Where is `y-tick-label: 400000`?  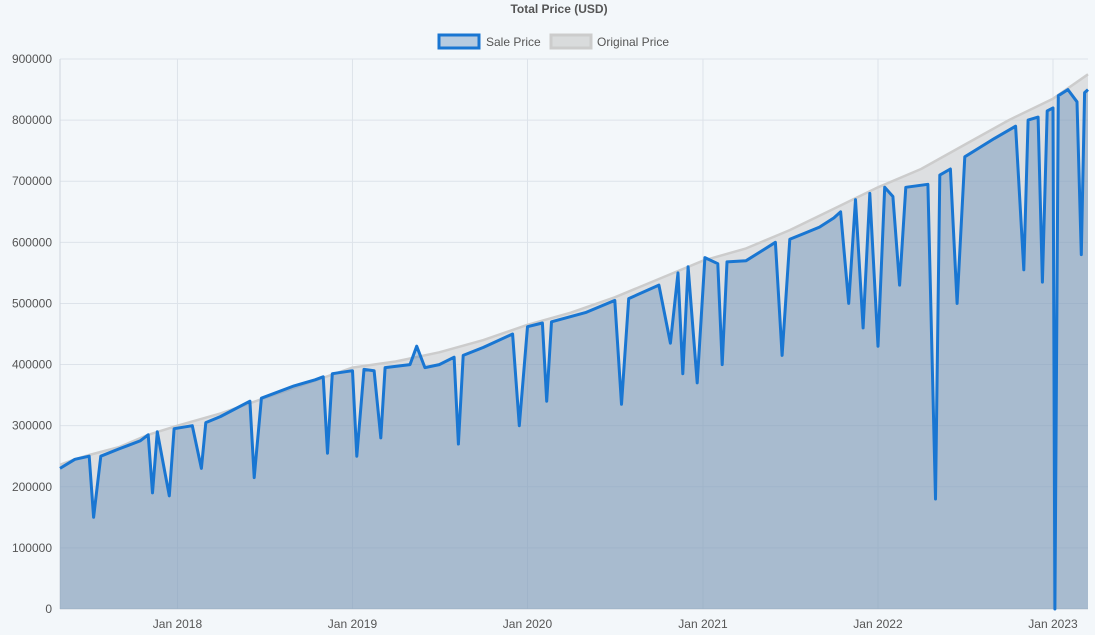 y-tick-label: 400000 is located at coordinates (32, 365).